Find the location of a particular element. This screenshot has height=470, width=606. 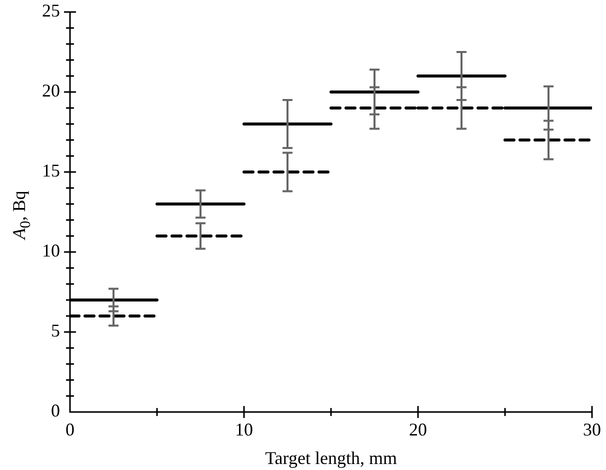

x-tick-label: 10 is located at coordinates (244, 430).